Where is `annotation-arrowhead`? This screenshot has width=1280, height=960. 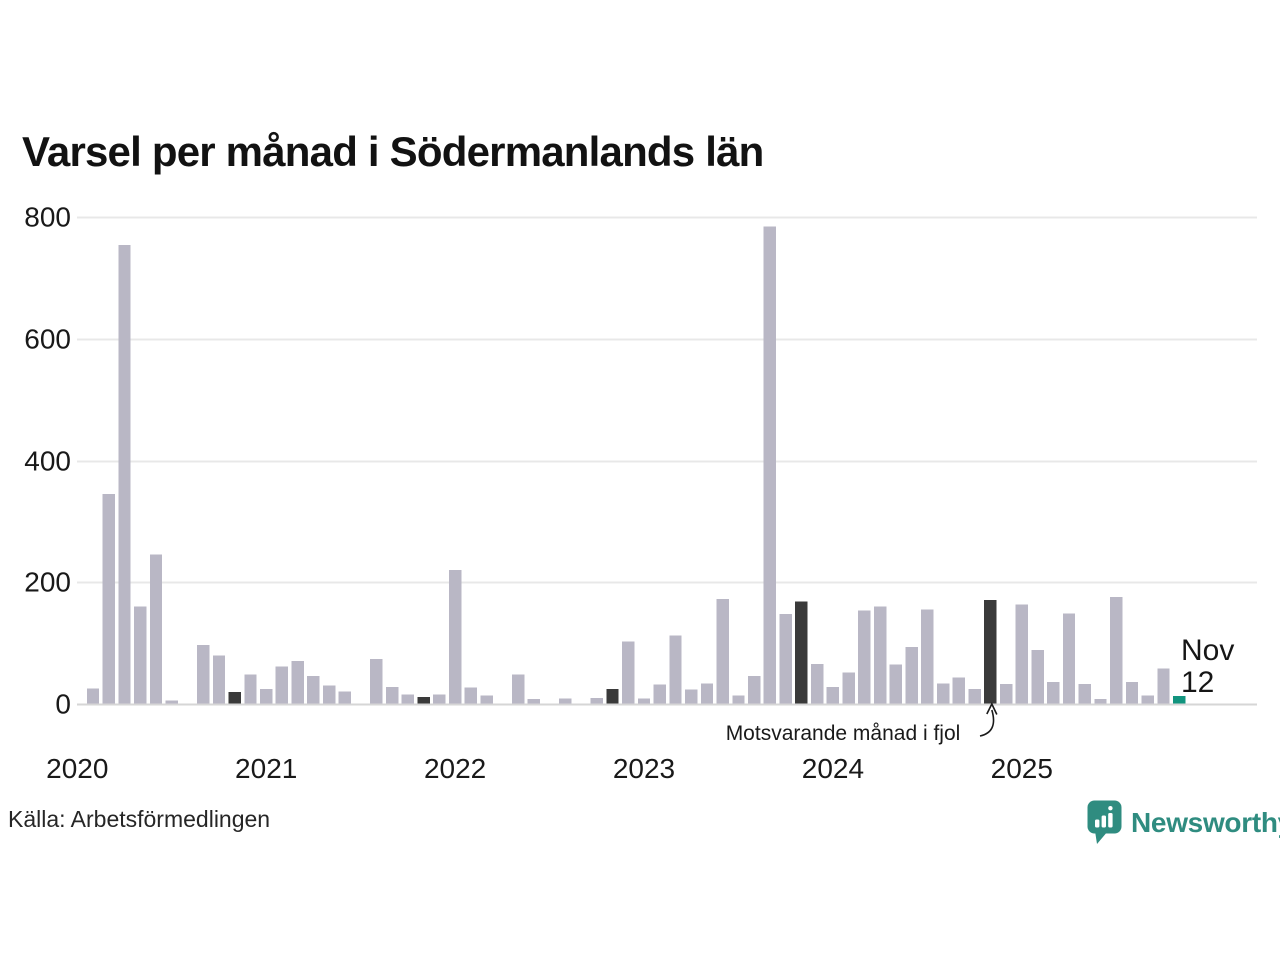 annotation-arrowhead is located at coordinates (992, 708).